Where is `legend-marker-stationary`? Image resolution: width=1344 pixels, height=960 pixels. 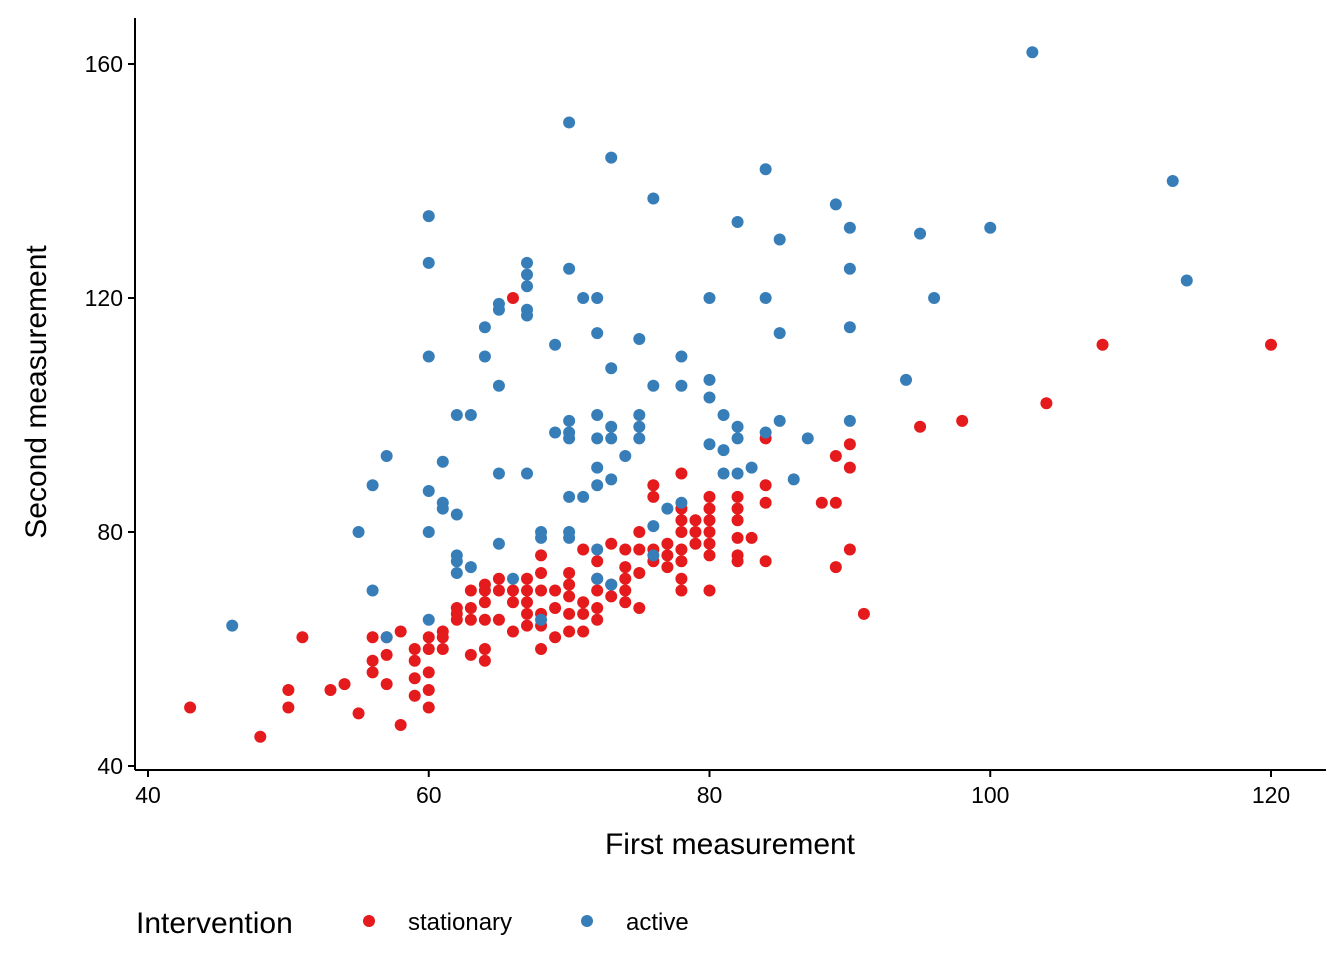 legend-marker-stationary is located at coordinates (369, 921).